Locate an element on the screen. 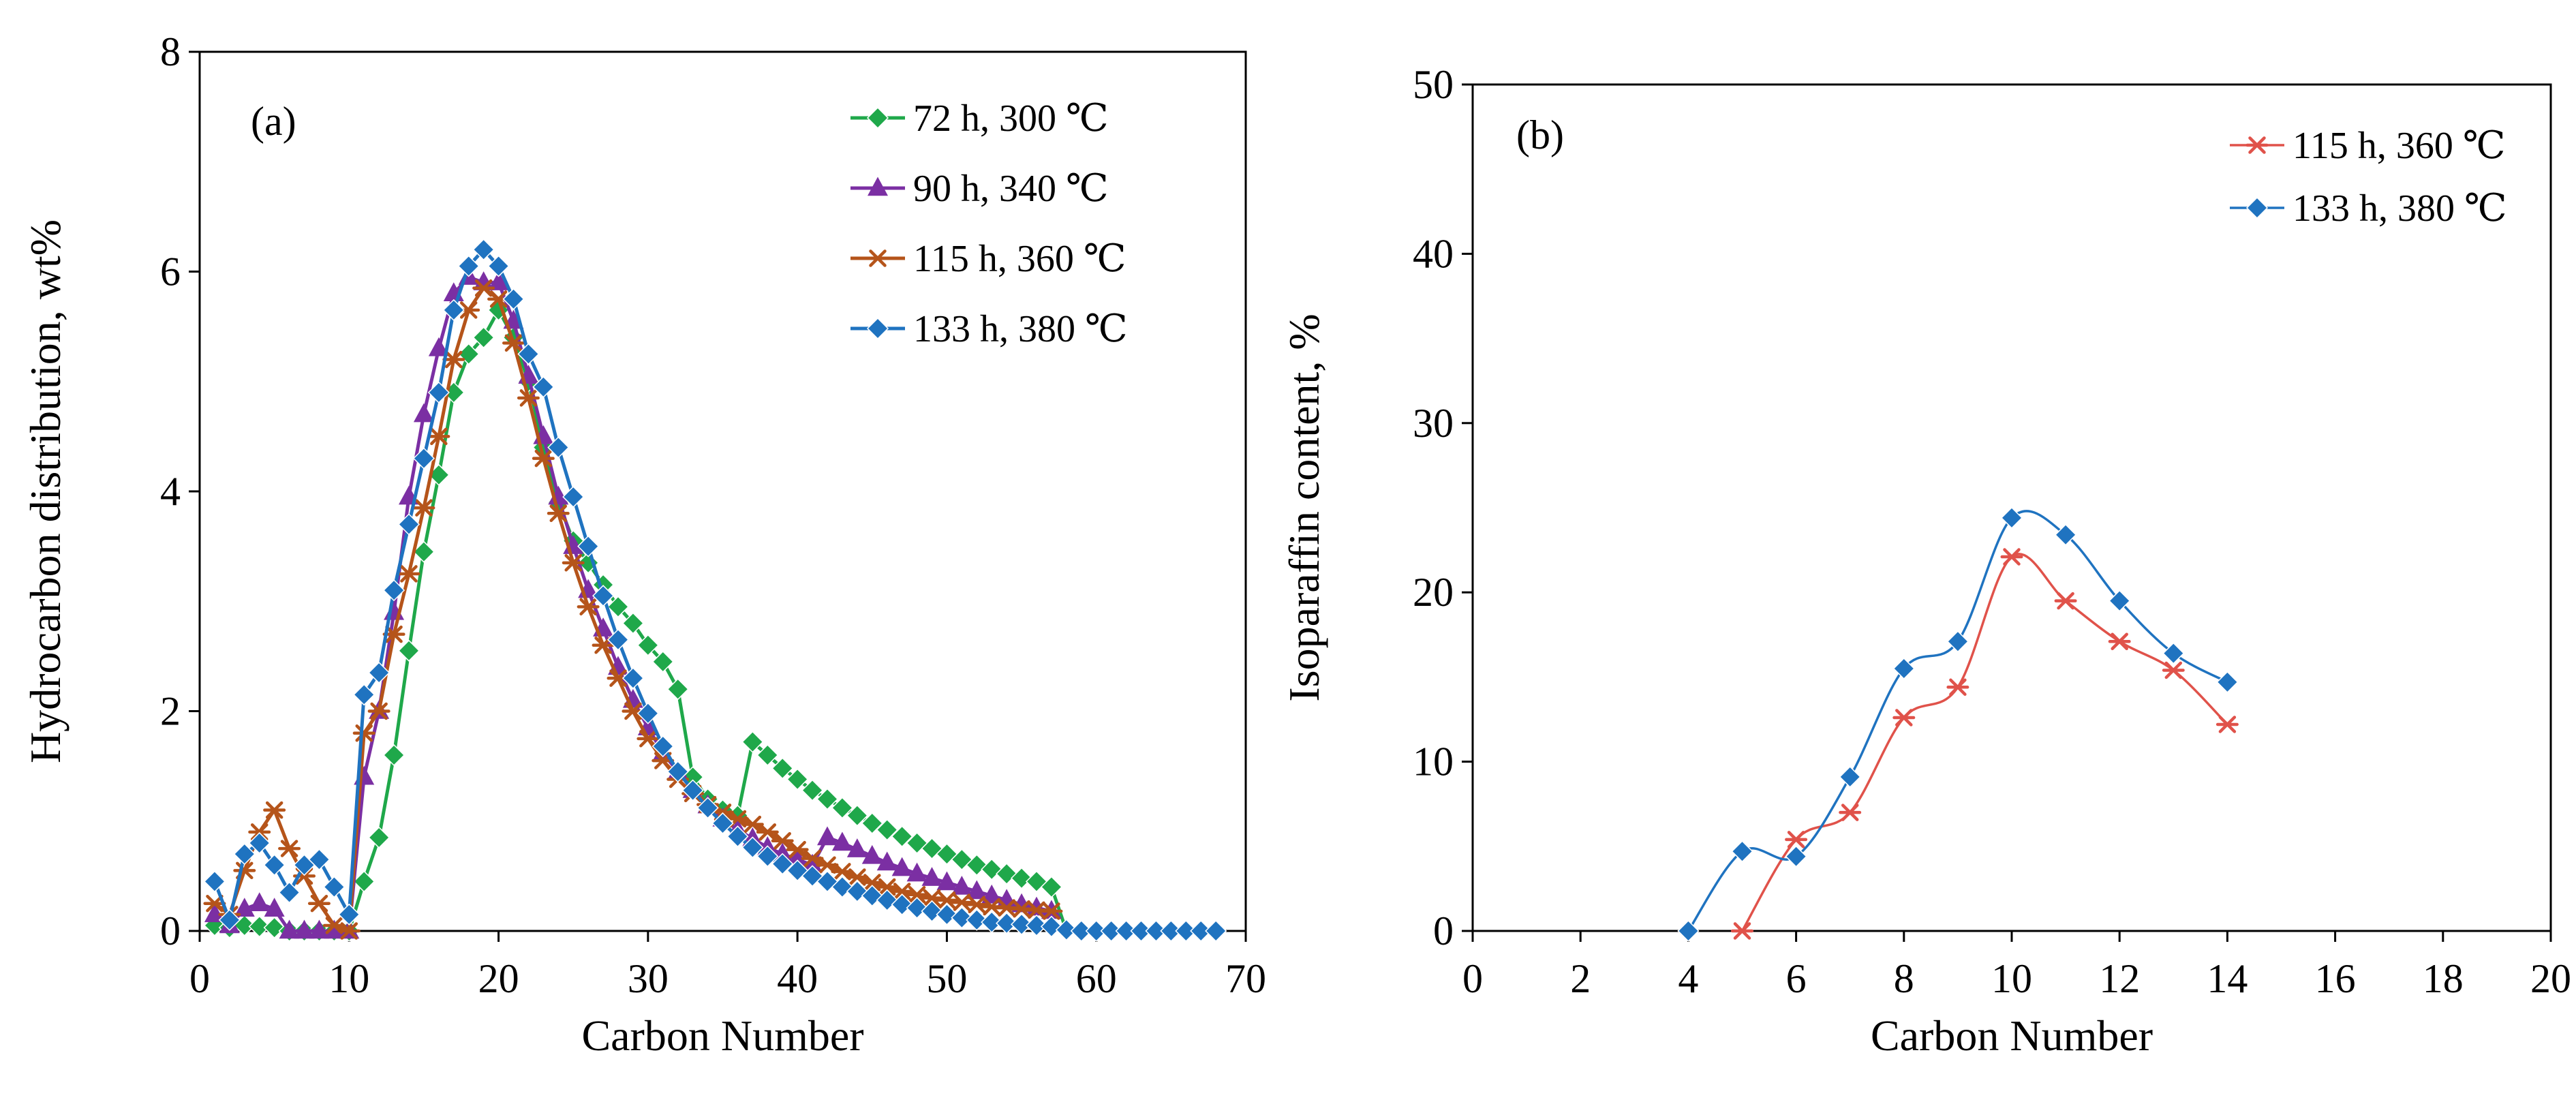 Image resolution: width=2576 pixels, height=1102 pixels. panel-label: (a) is located at coordinates (273, 121).